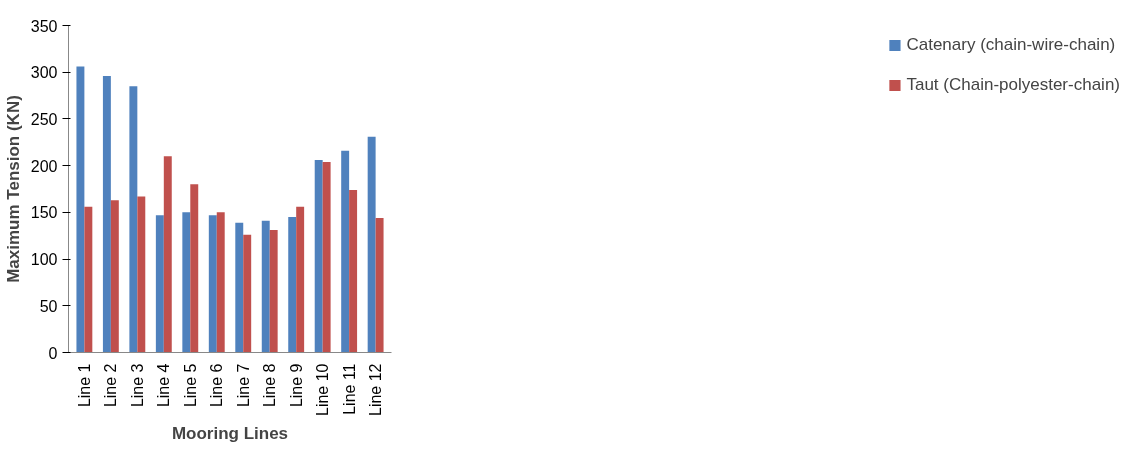 The width and height of the screenshot is (1137, 452). Describe the element at coordinates (230, 433) in the screenshot. I see `x-axis-title: Mooring Lines` at that location.